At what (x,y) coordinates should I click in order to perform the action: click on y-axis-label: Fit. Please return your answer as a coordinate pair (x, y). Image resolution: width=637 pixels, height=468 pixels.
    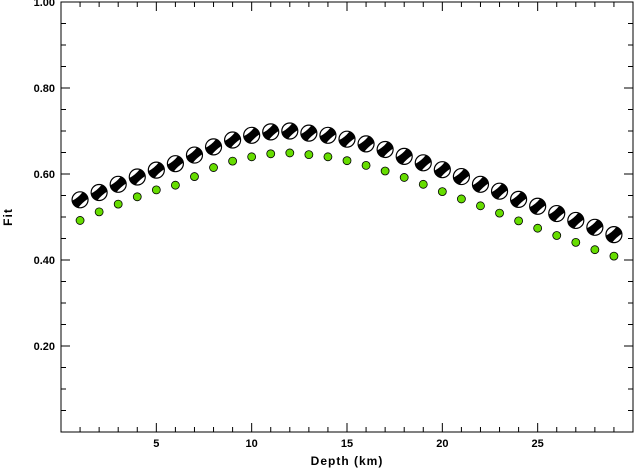
    Looking at the image, I should click on (8, 217).